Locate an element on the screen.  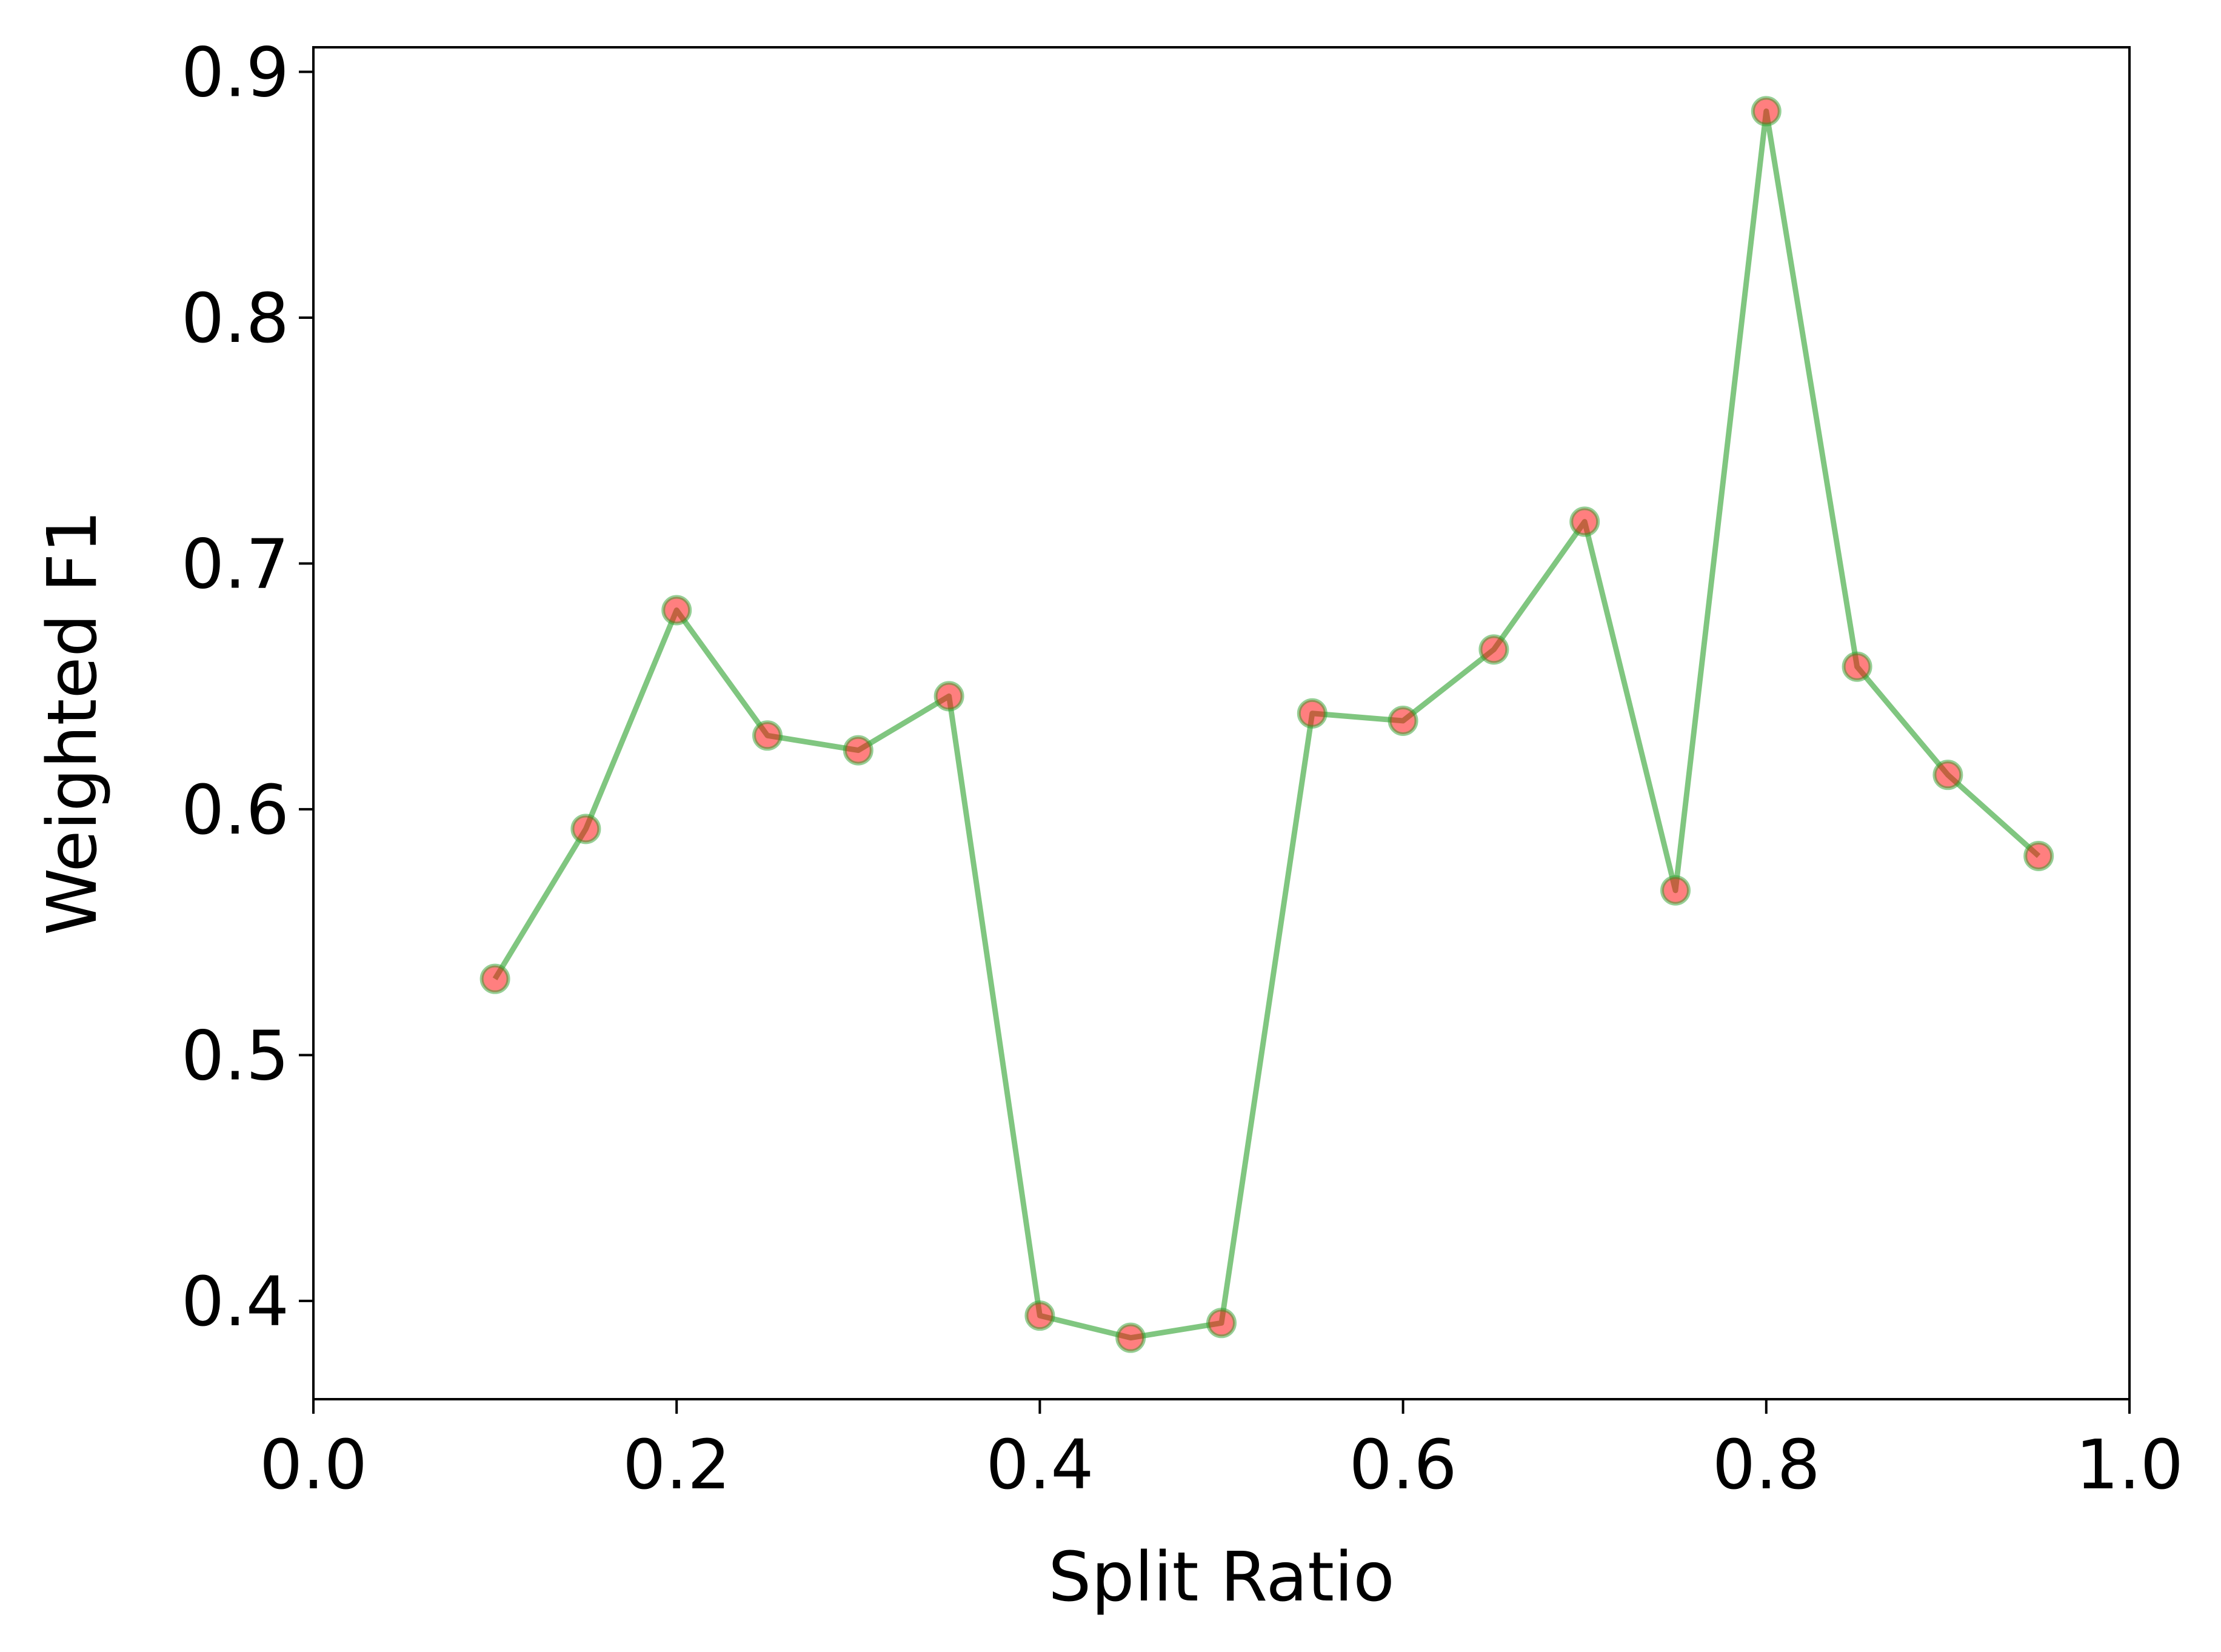
y-tick-label: 0.9 is located at coordinates (235, 73).